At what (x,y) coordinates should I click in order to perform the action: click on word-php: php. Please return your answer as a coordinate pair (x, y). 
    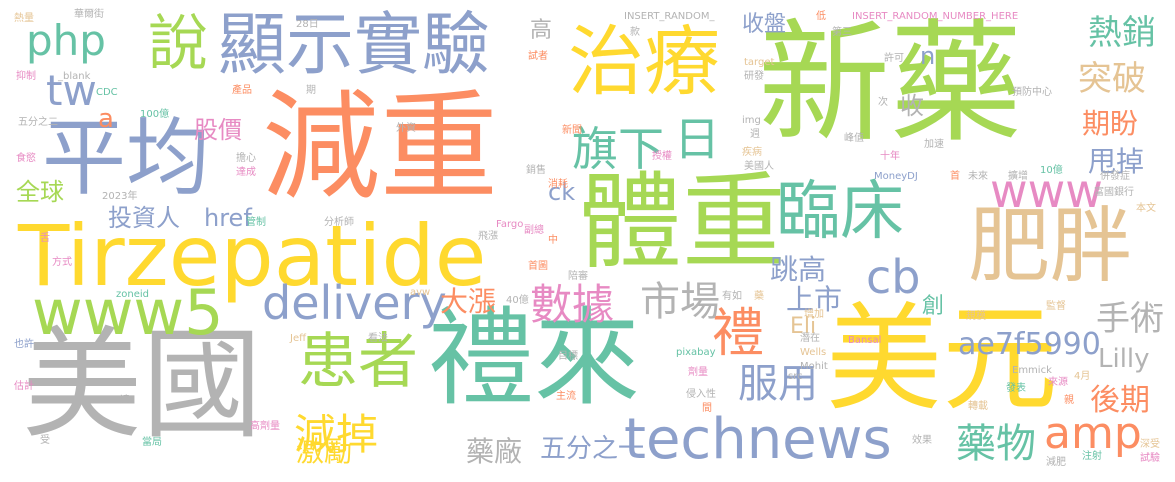
    Looking at the image, I should click on (66, 40).